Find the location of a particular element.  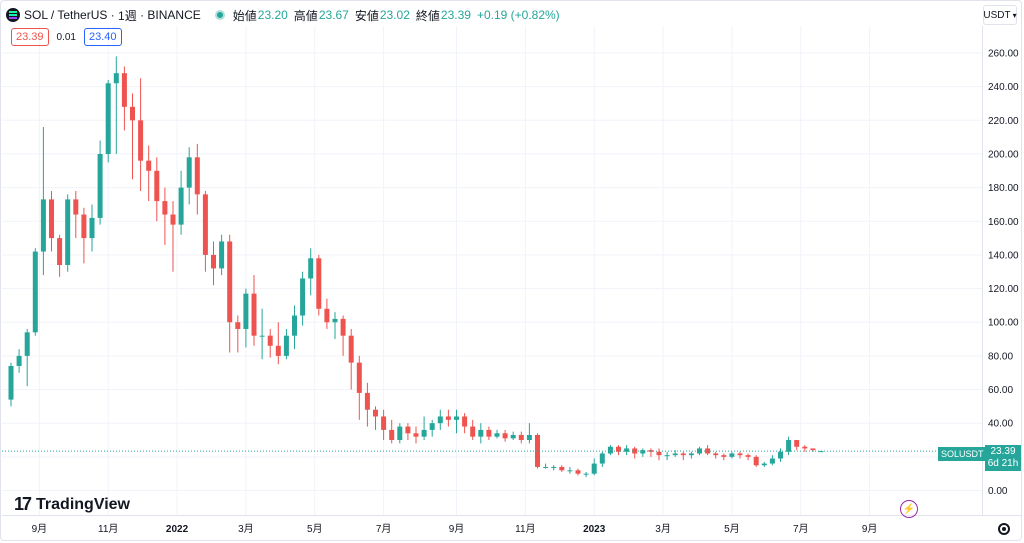

y-tick-label: 160.00 is located at coordinates (1003, 222).